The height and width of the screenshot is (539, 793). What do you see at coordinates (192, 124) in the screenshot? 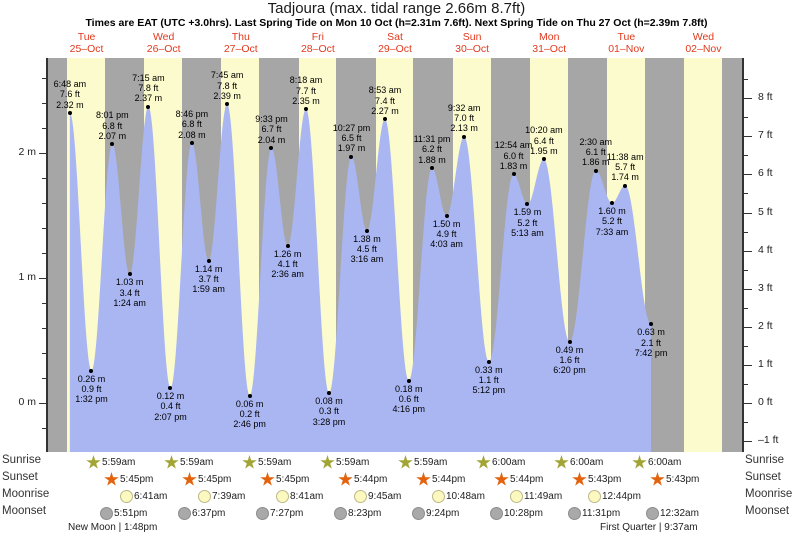
I see `tide-point-label: 8:46 pm 6.8 ft 2.08 m` at bounding box center [192, 124].